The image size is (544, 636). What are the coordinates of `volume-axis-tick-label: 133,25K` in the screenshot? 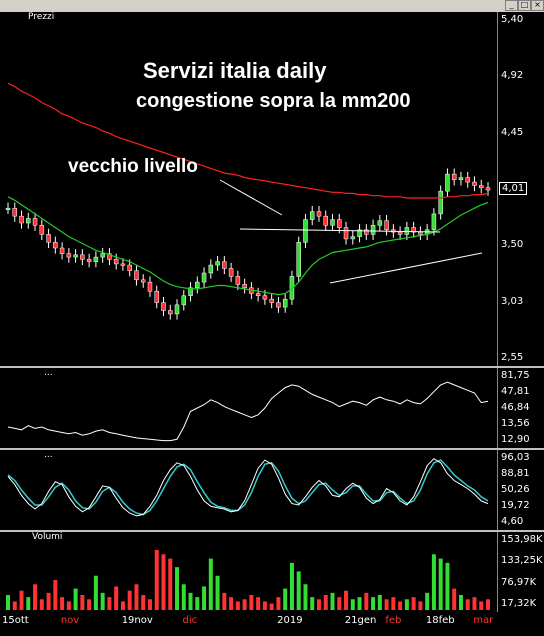 It's located at (522, 561).